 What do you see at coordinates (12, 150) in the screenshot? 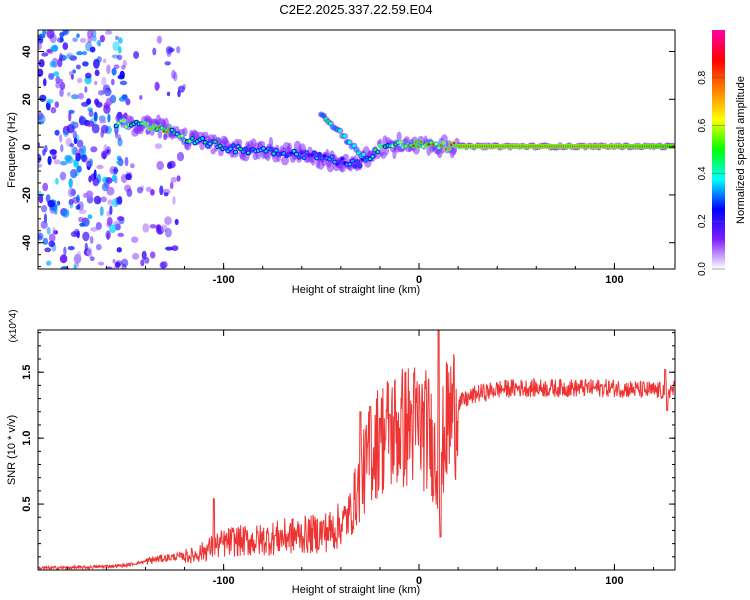
I see `heatmap-y-axis-label: Frequency (Hz)` at bounding box center [12, 150].